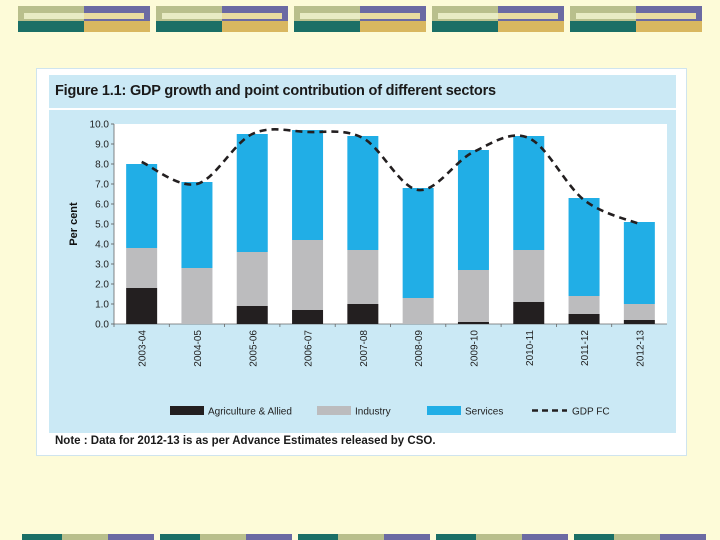  What do you see at coordinates (100, 125) in the screenshot?
I see `y-tick-label: 10.0` at bounding box center [100, 125].